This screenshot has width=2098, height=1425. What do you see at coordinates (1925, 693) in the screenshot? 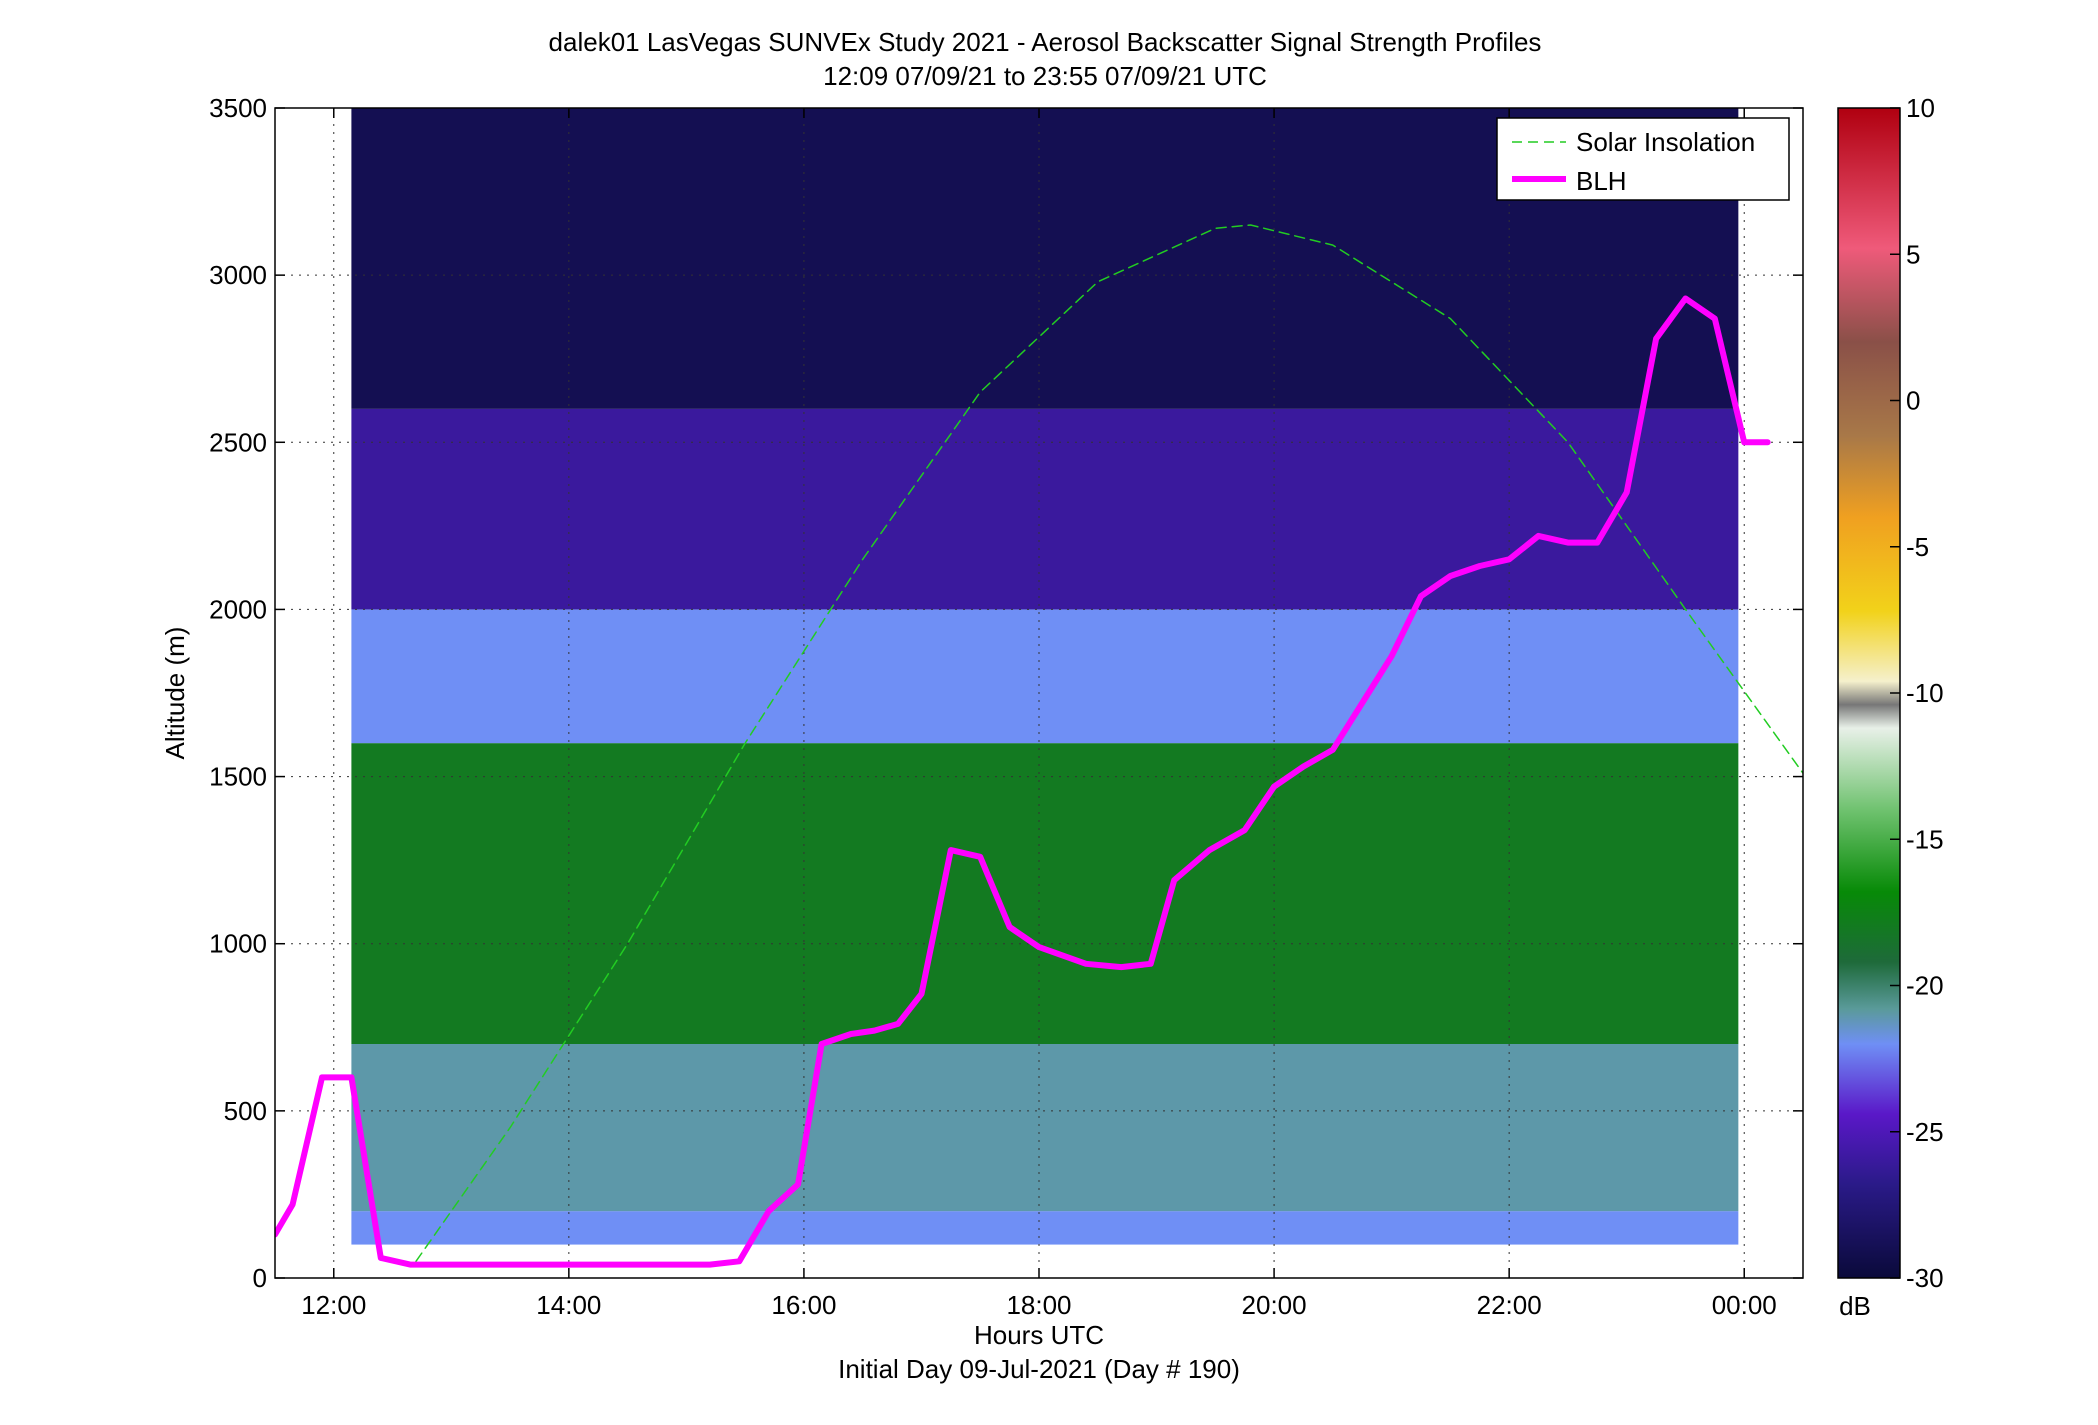
I see `colorbar-tick-label-4: -10` at bounding box center [1925, 693].